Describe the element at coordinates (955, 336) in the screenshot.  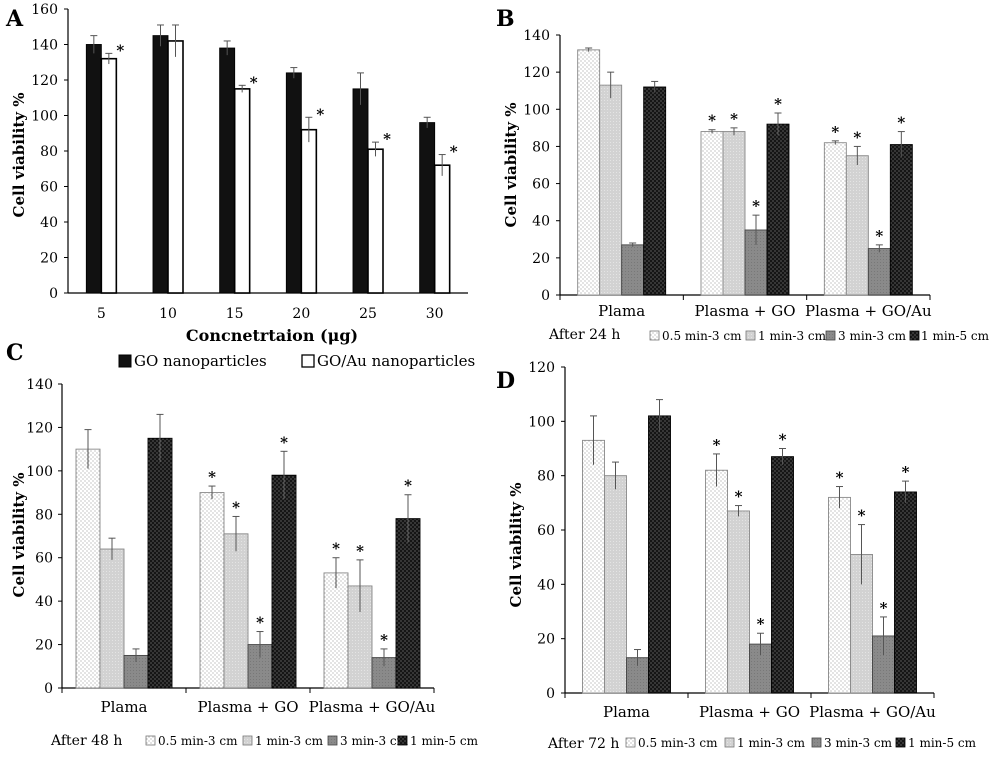
I see `legend-label-b-3: 1 min-5 cm` at that location.